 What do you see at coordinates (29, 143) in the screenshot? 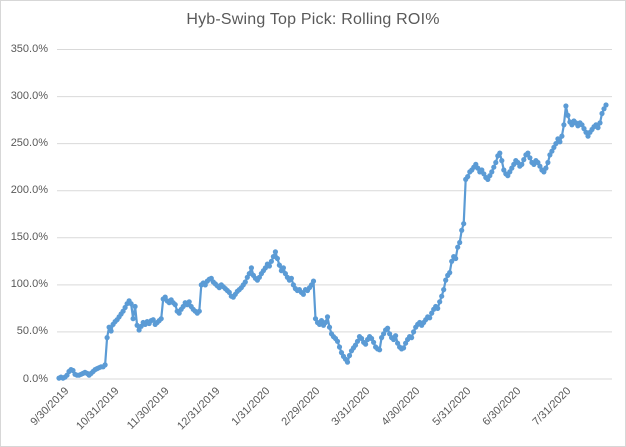
I see `y-axis-tick-label: 250.0%` at bounding box center [29, 143].